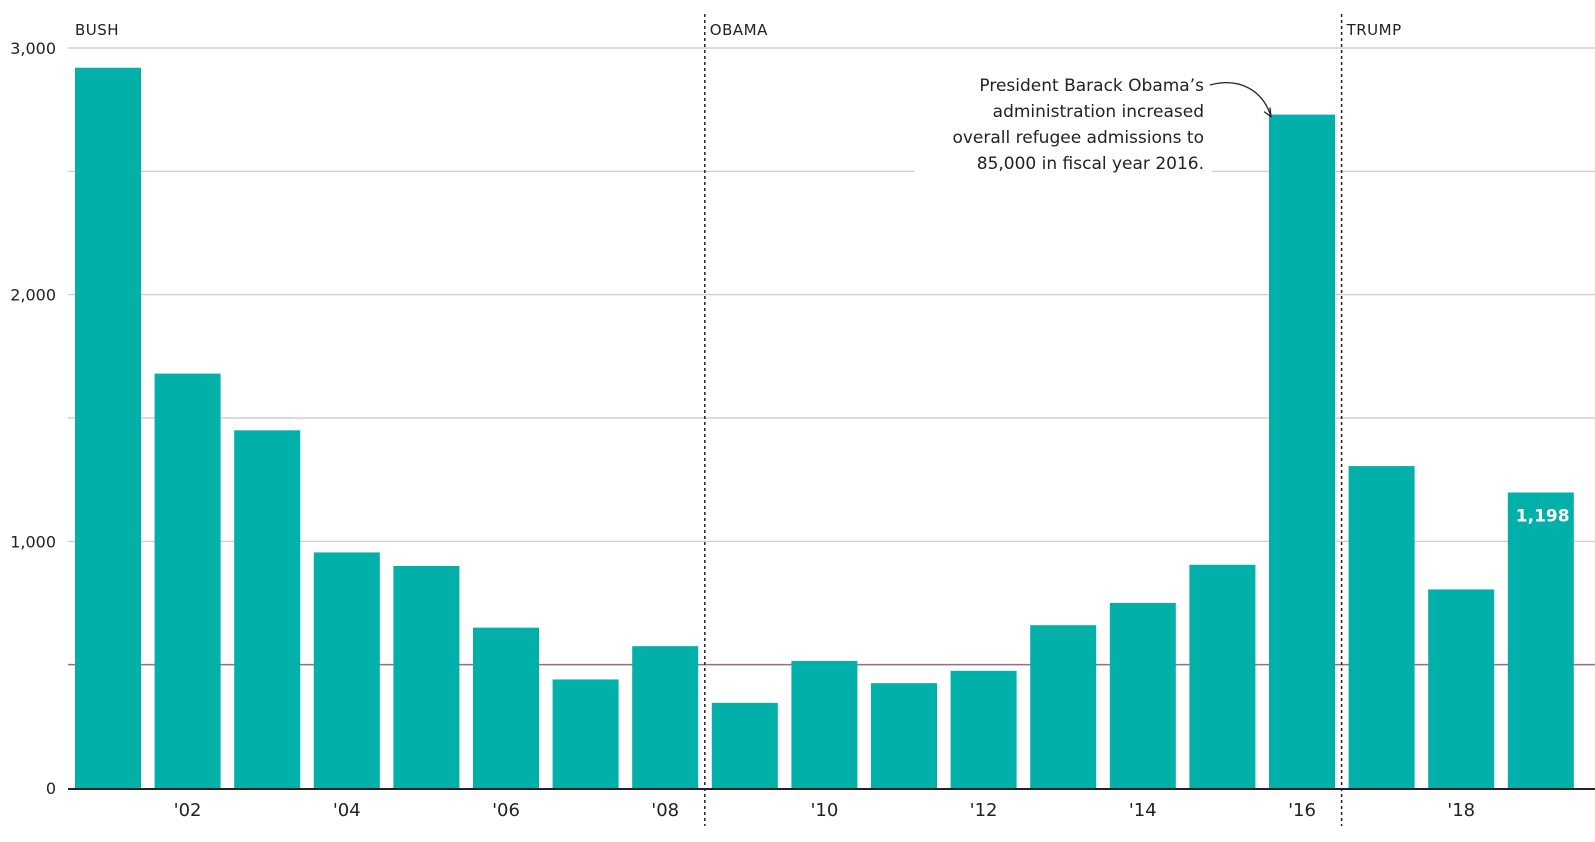 This screenshot has width=1595, height=842. What do you see at coordinates (1374, 30) in the screenshot?
I see `era-label-trump: TRUMP` at bounding box center [1374, 30].